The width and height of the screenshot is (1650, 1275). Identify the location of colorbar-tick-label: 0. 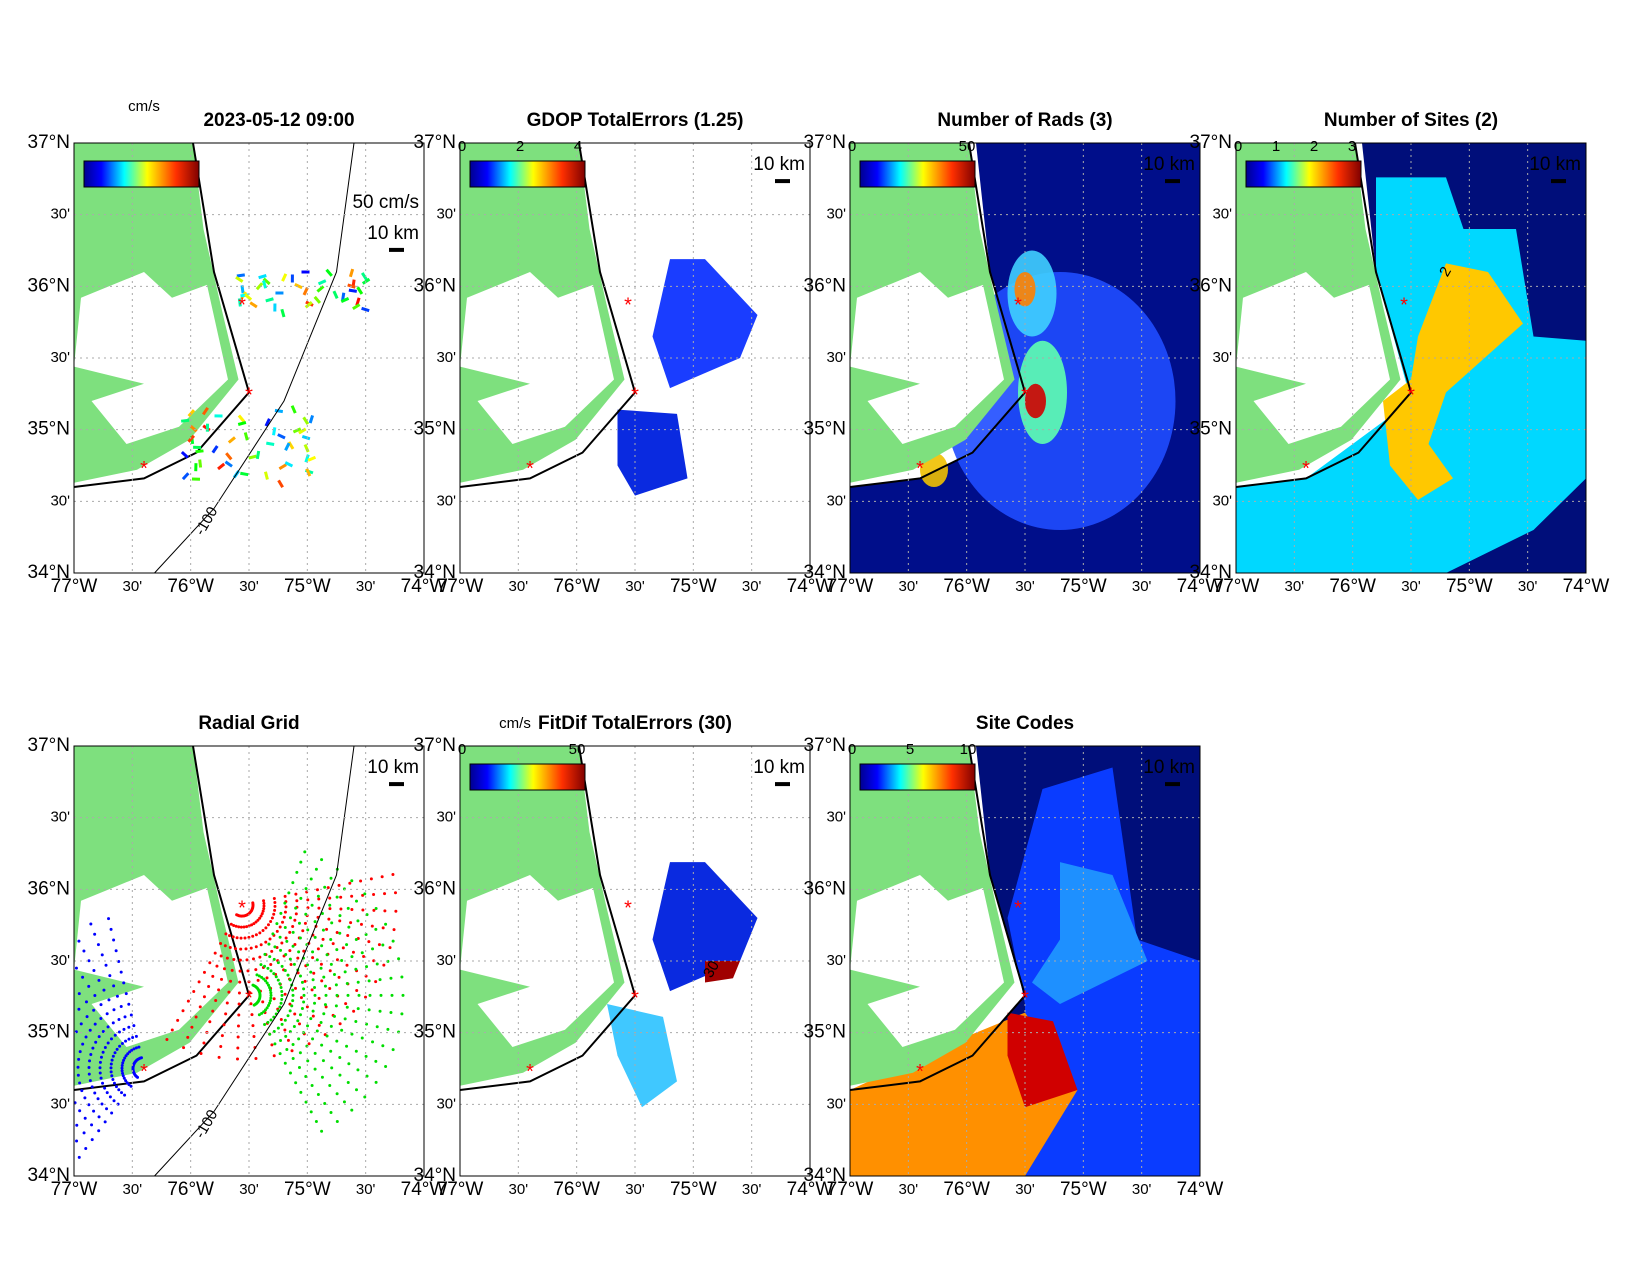
(462, 146).